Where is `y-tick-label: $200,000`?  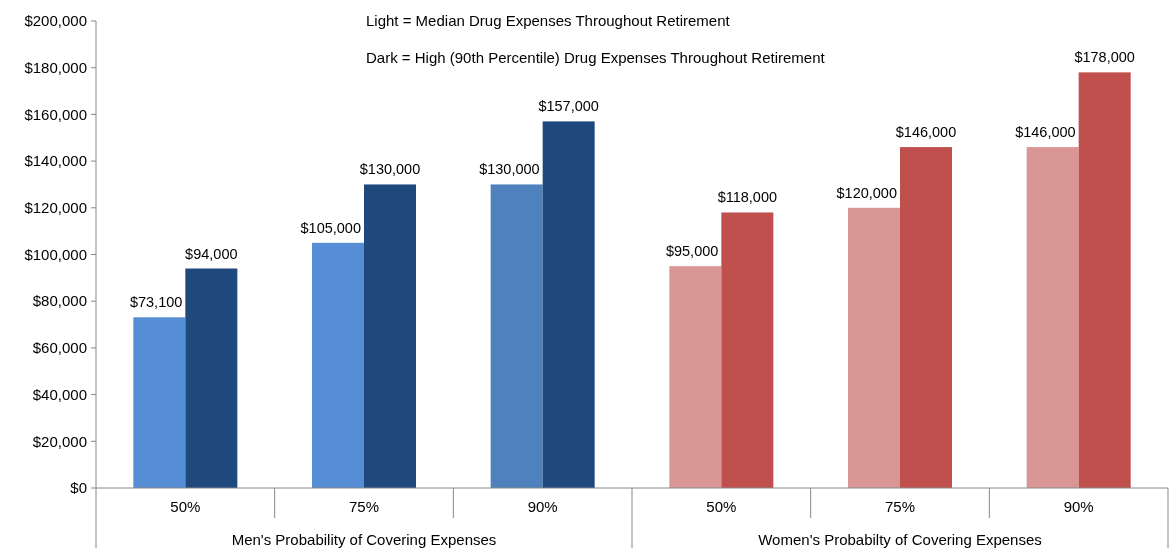
y-tick-label: $200,000 is located at coordinates (55, 21).